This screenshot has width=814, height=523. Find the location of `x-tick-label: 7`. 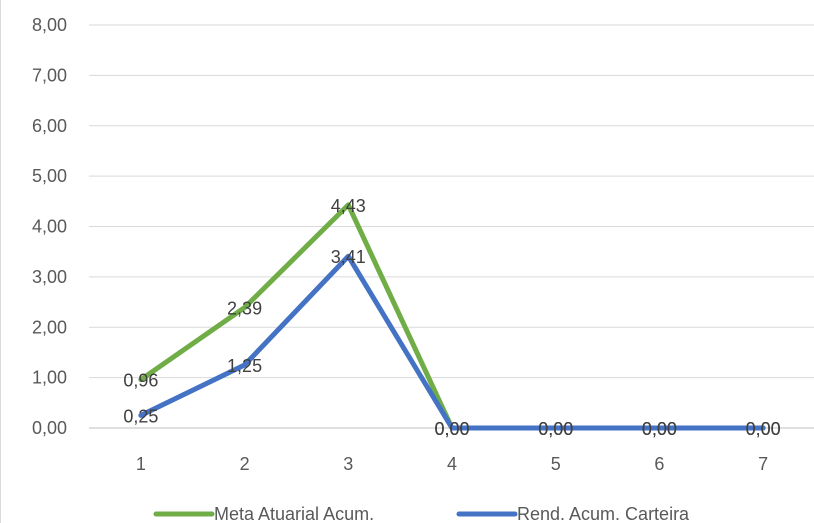

x-tick-label: 7 is located at coordinates (763, 464).